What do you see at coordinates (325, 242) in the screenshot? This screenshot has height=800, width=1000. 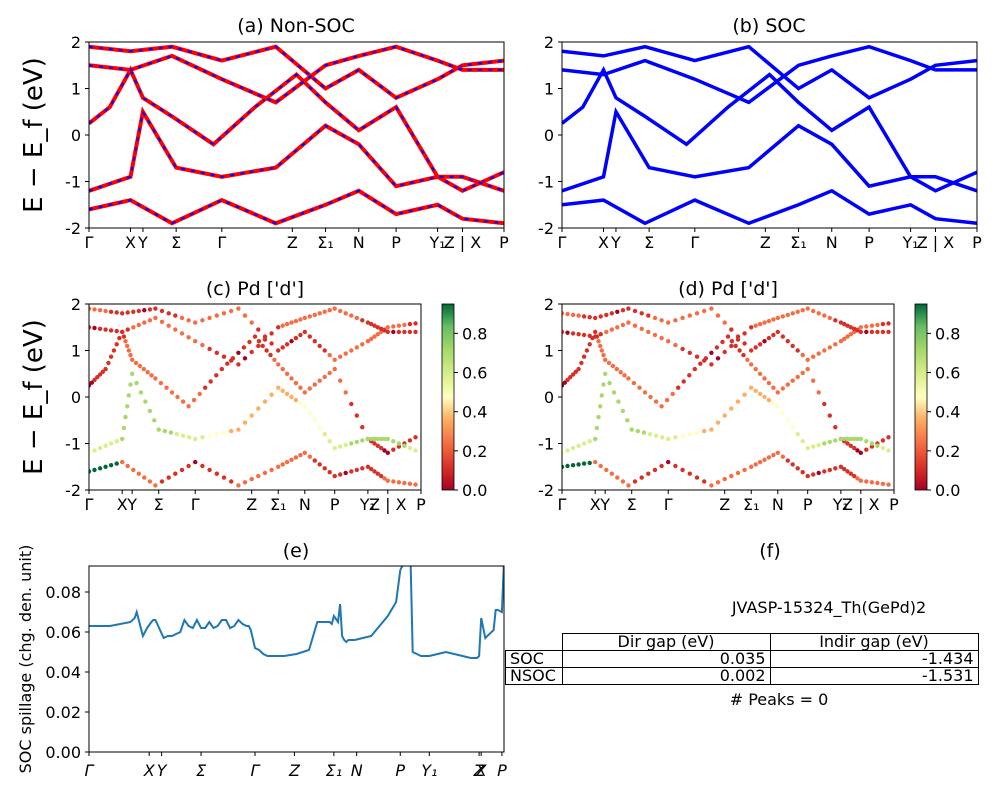 I see `x-tick-label: Σ₁` at bounding box center [325, 242].